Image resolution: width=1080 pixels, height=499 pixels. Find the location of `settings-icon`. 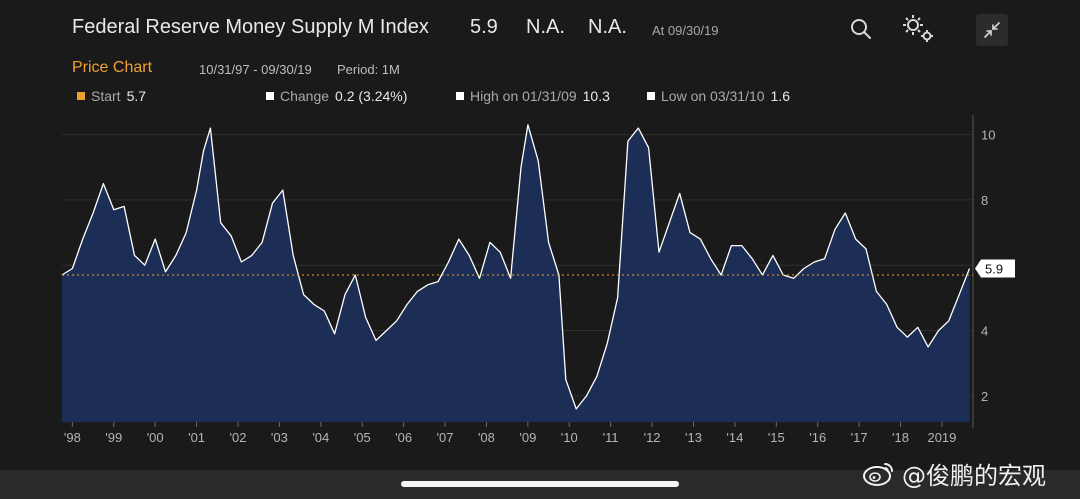

settings-icon is located at coordinates (918, 28).